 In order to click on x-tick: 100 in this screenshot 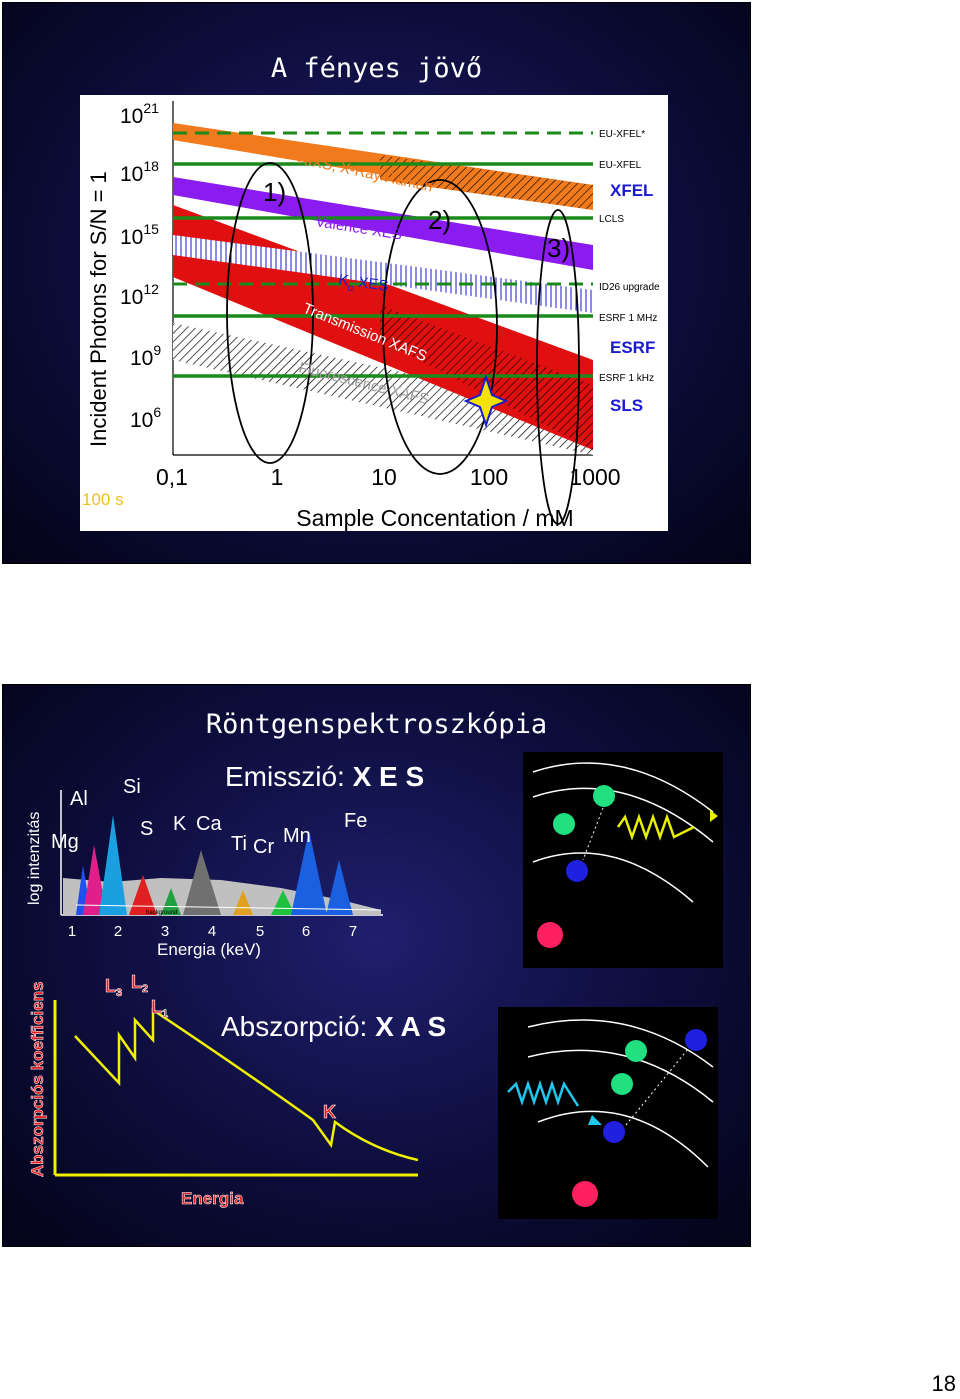, I will do `click(489, 477)`.